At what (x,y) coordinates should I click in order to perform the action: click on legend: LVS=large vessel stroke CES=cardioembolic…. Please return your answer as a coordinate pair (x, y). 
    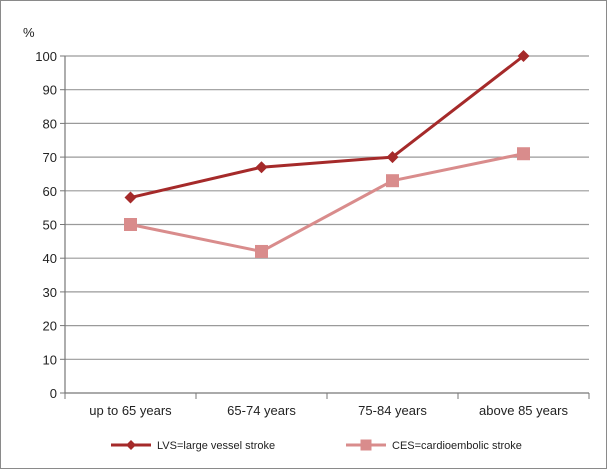
    Looking at the image, I should click on (316, 445).